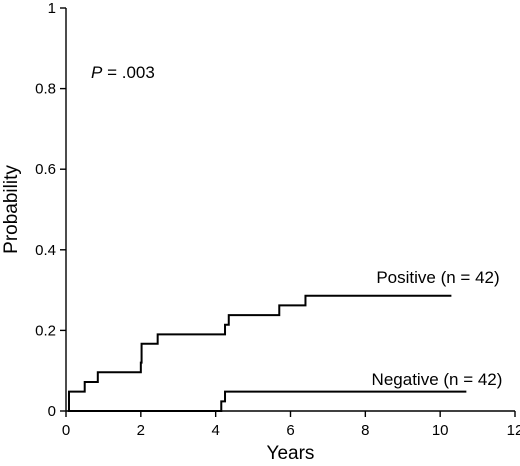 The height and width of the screenshot is (466, 520). I want to click on p-value-annotation: P = .003, so click(123, 72).